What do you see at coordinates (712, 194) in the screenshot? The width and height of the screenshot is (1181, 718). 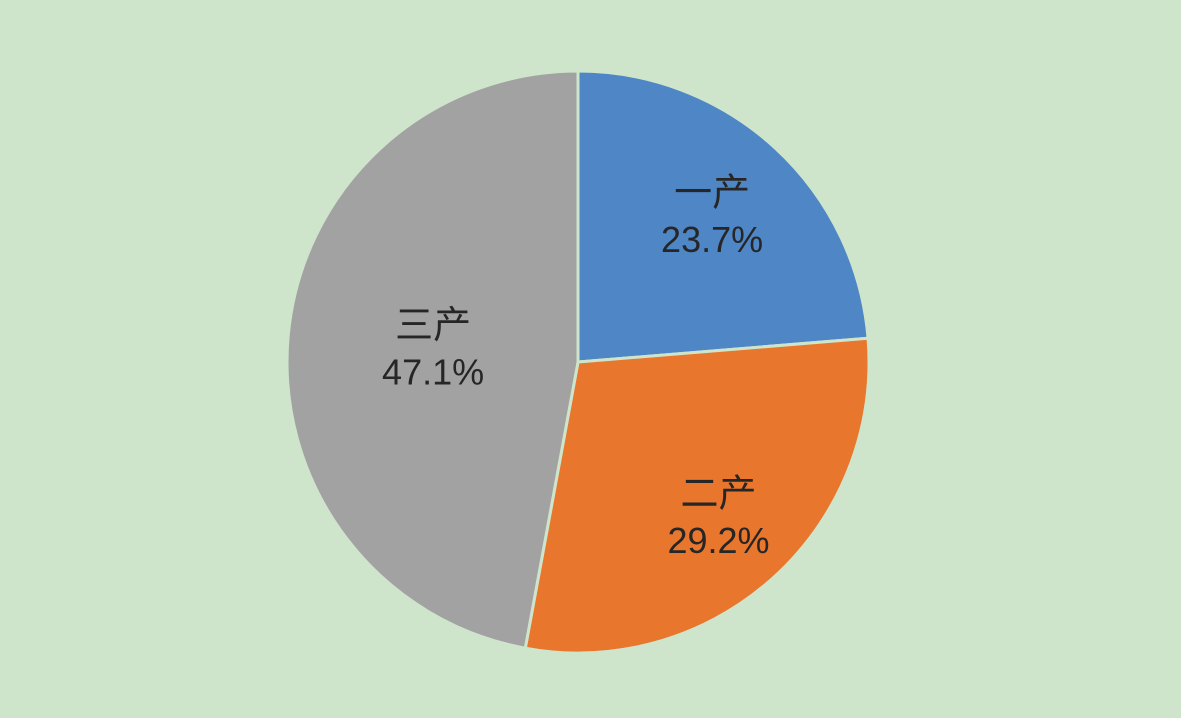 I see `slice-name-label: 一产` at bounding box center [712, 194].